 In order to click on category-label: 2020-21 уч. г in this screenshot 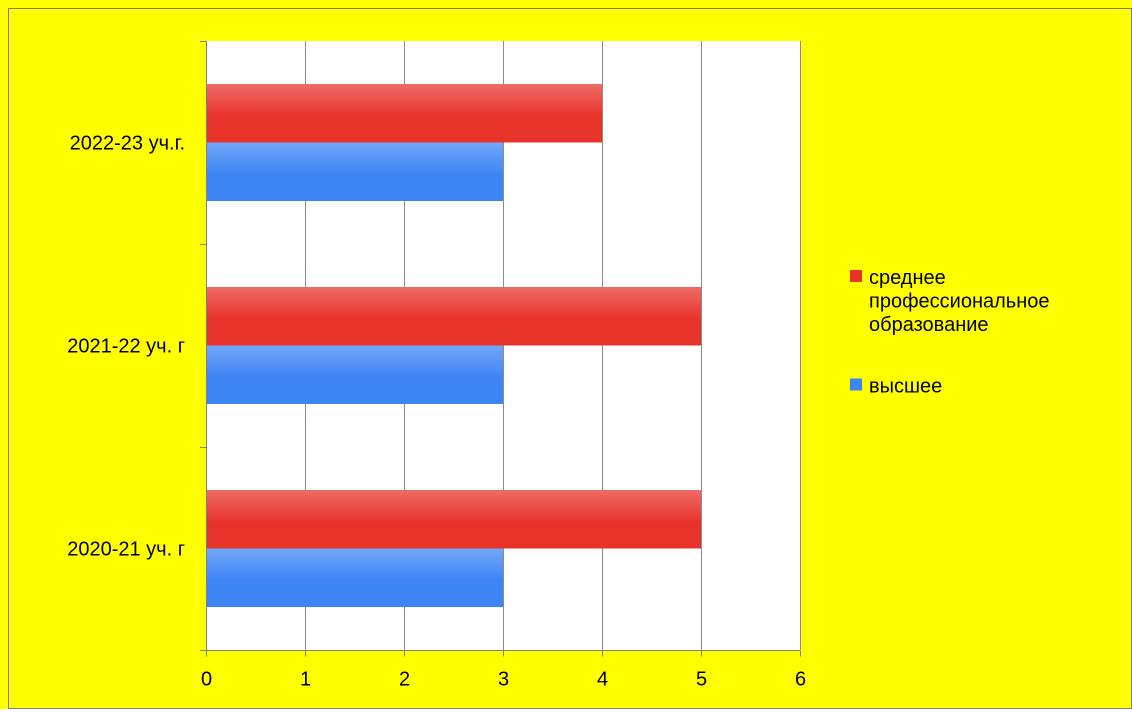, I will do `click(126, 550)`.